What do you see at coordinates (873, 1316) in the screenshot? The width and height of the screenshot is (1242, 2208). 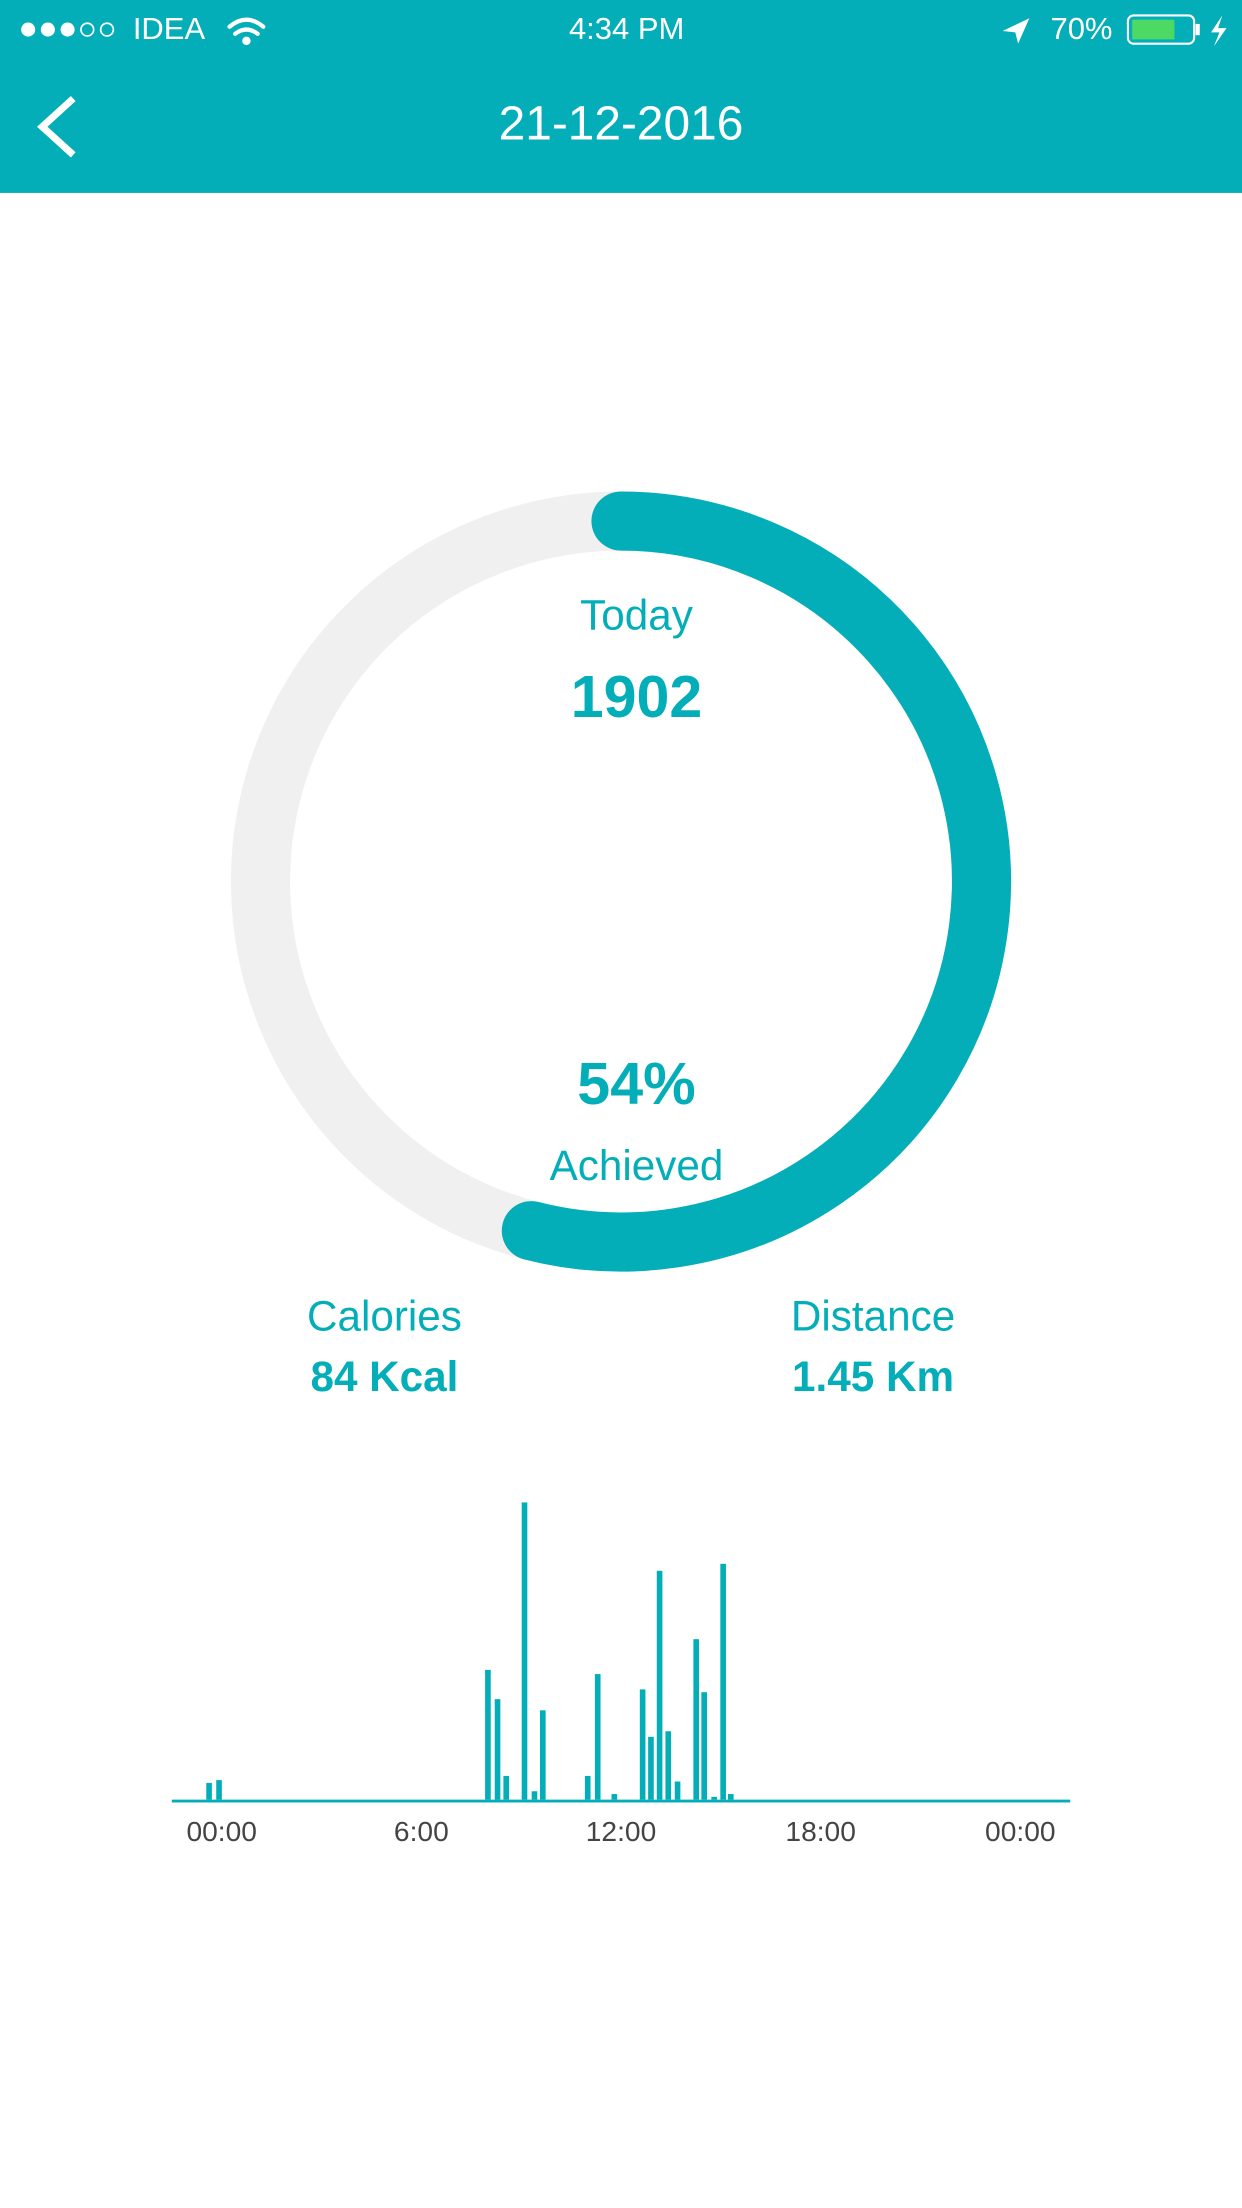 I see `stat-label: Distance` at bounding box center [873, 1316].